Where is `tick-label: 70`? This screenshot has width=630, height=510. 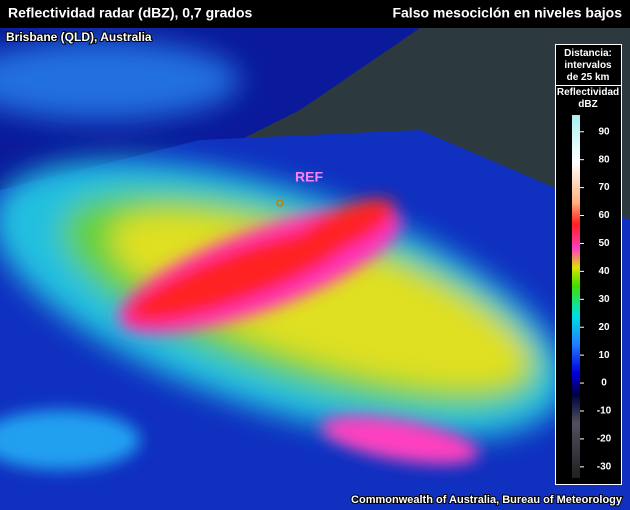
tick-label: 70 is located at coordinates (604, 187).